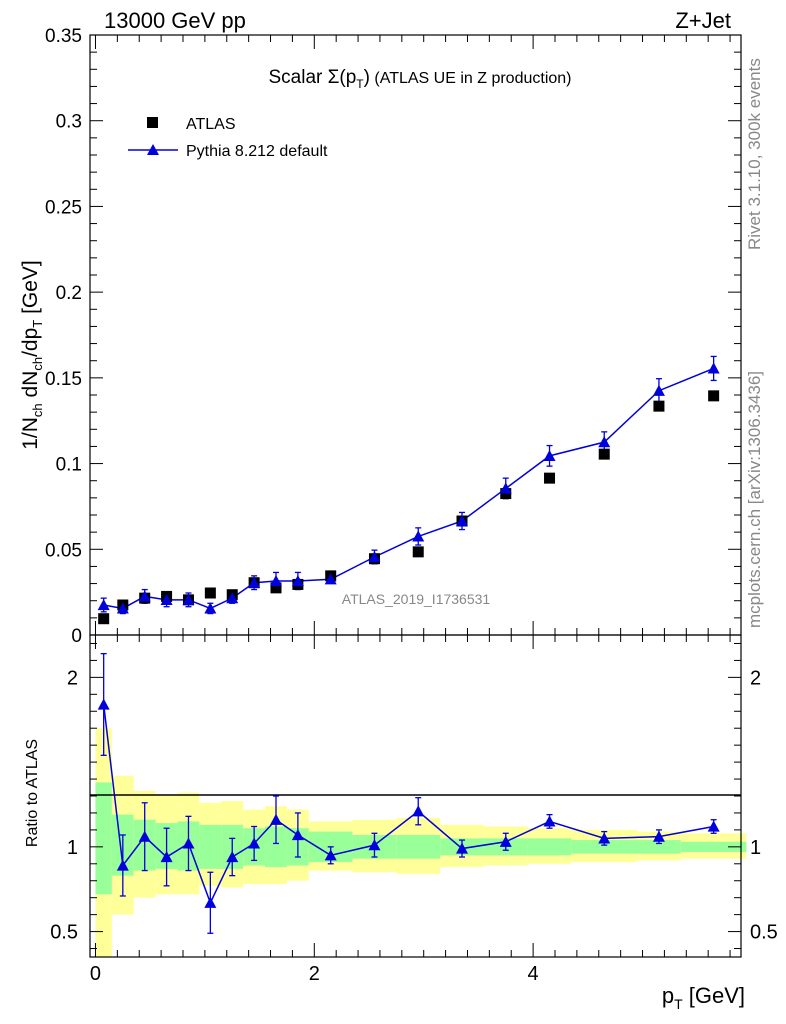  Describe the element at coordinates (95, 974) in the screenshot. I see `x-tick-label: 0` at that location.